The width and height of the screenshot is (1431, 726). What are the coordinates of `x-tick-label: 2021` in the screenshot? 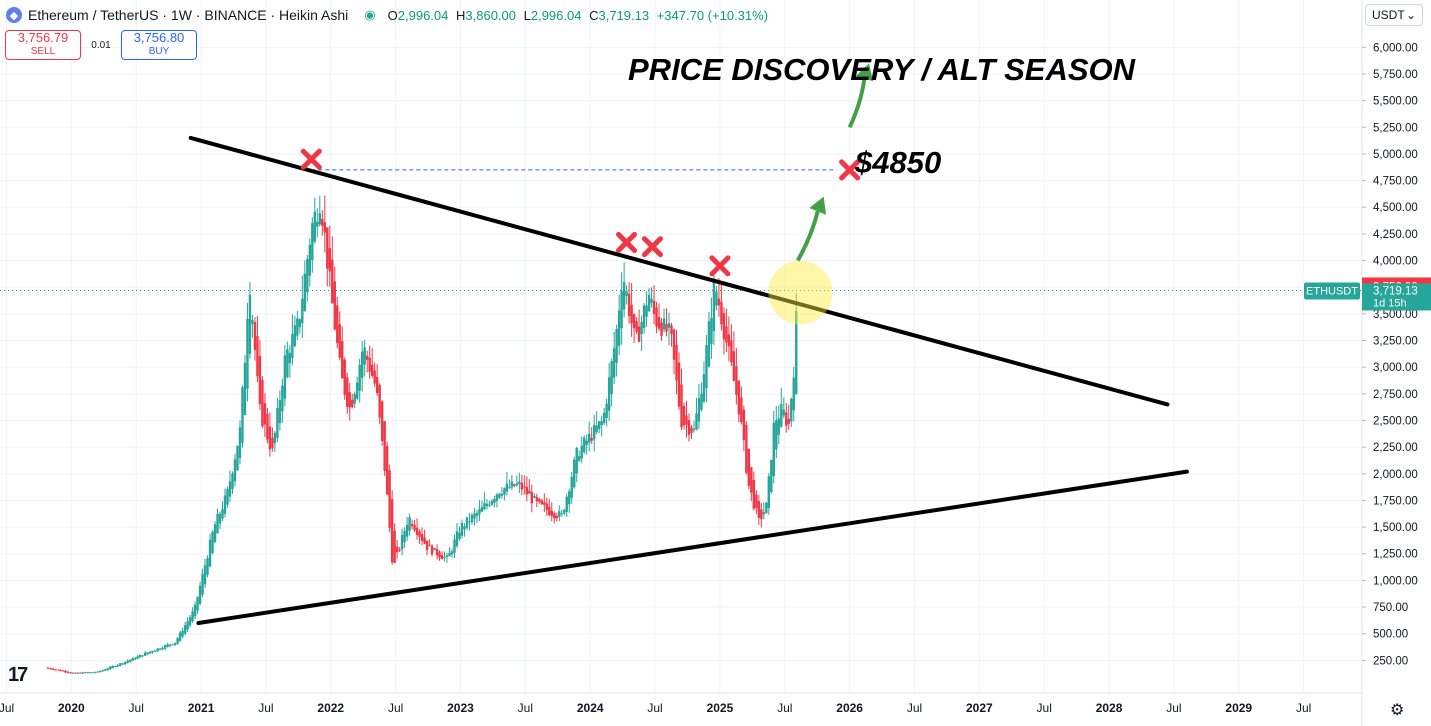 It's located at (201, 708).